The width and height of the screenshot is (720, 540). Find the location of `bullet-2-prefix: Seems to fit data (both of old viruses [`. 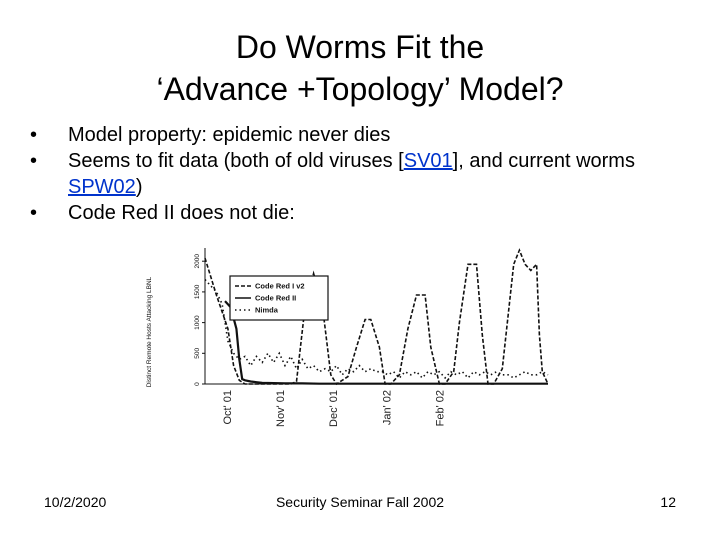

bullet-2-prefix: Seems to fit data (both of old viruses [ is located at coordinates (236, 161).